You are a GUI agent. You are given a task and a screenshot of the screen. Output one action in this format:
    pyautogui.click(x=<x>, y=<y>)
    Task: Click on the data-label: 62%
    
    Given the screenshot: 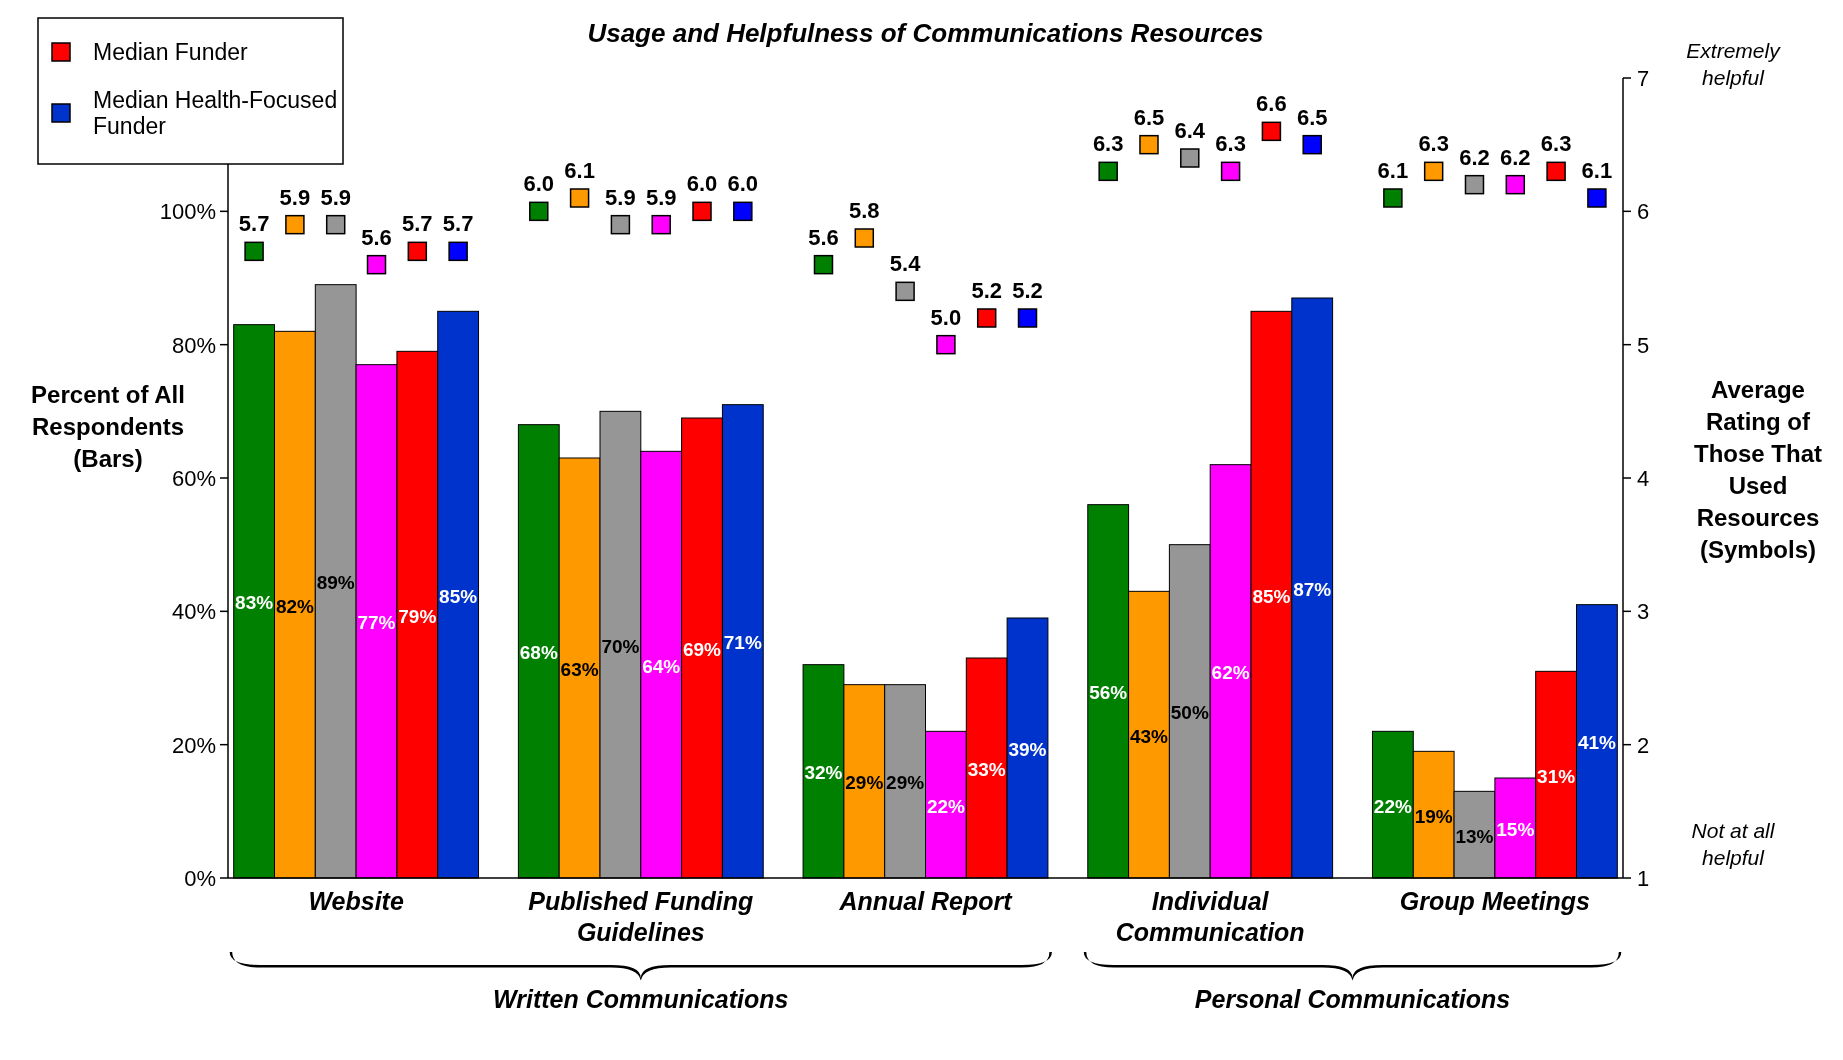 What is the action you would take?
    pyautogui.click(x=1230, y=673)
    